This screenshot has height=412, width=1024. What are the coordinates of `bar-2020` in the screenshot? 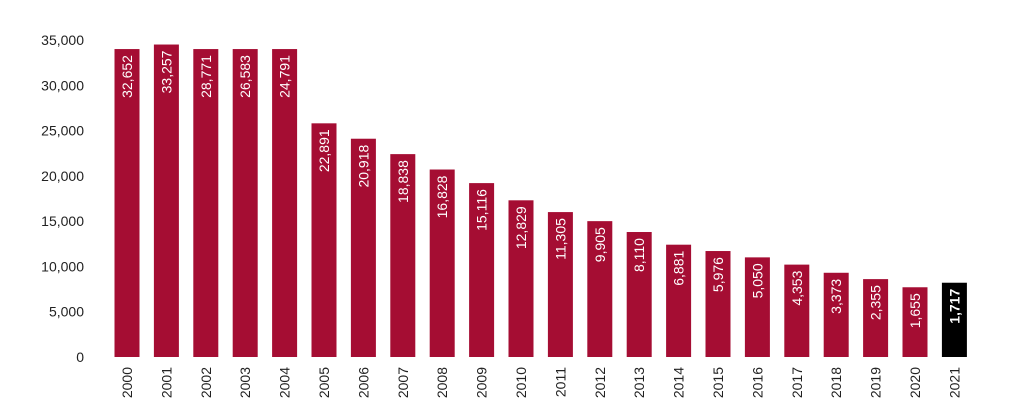 It's located at (915, 322).